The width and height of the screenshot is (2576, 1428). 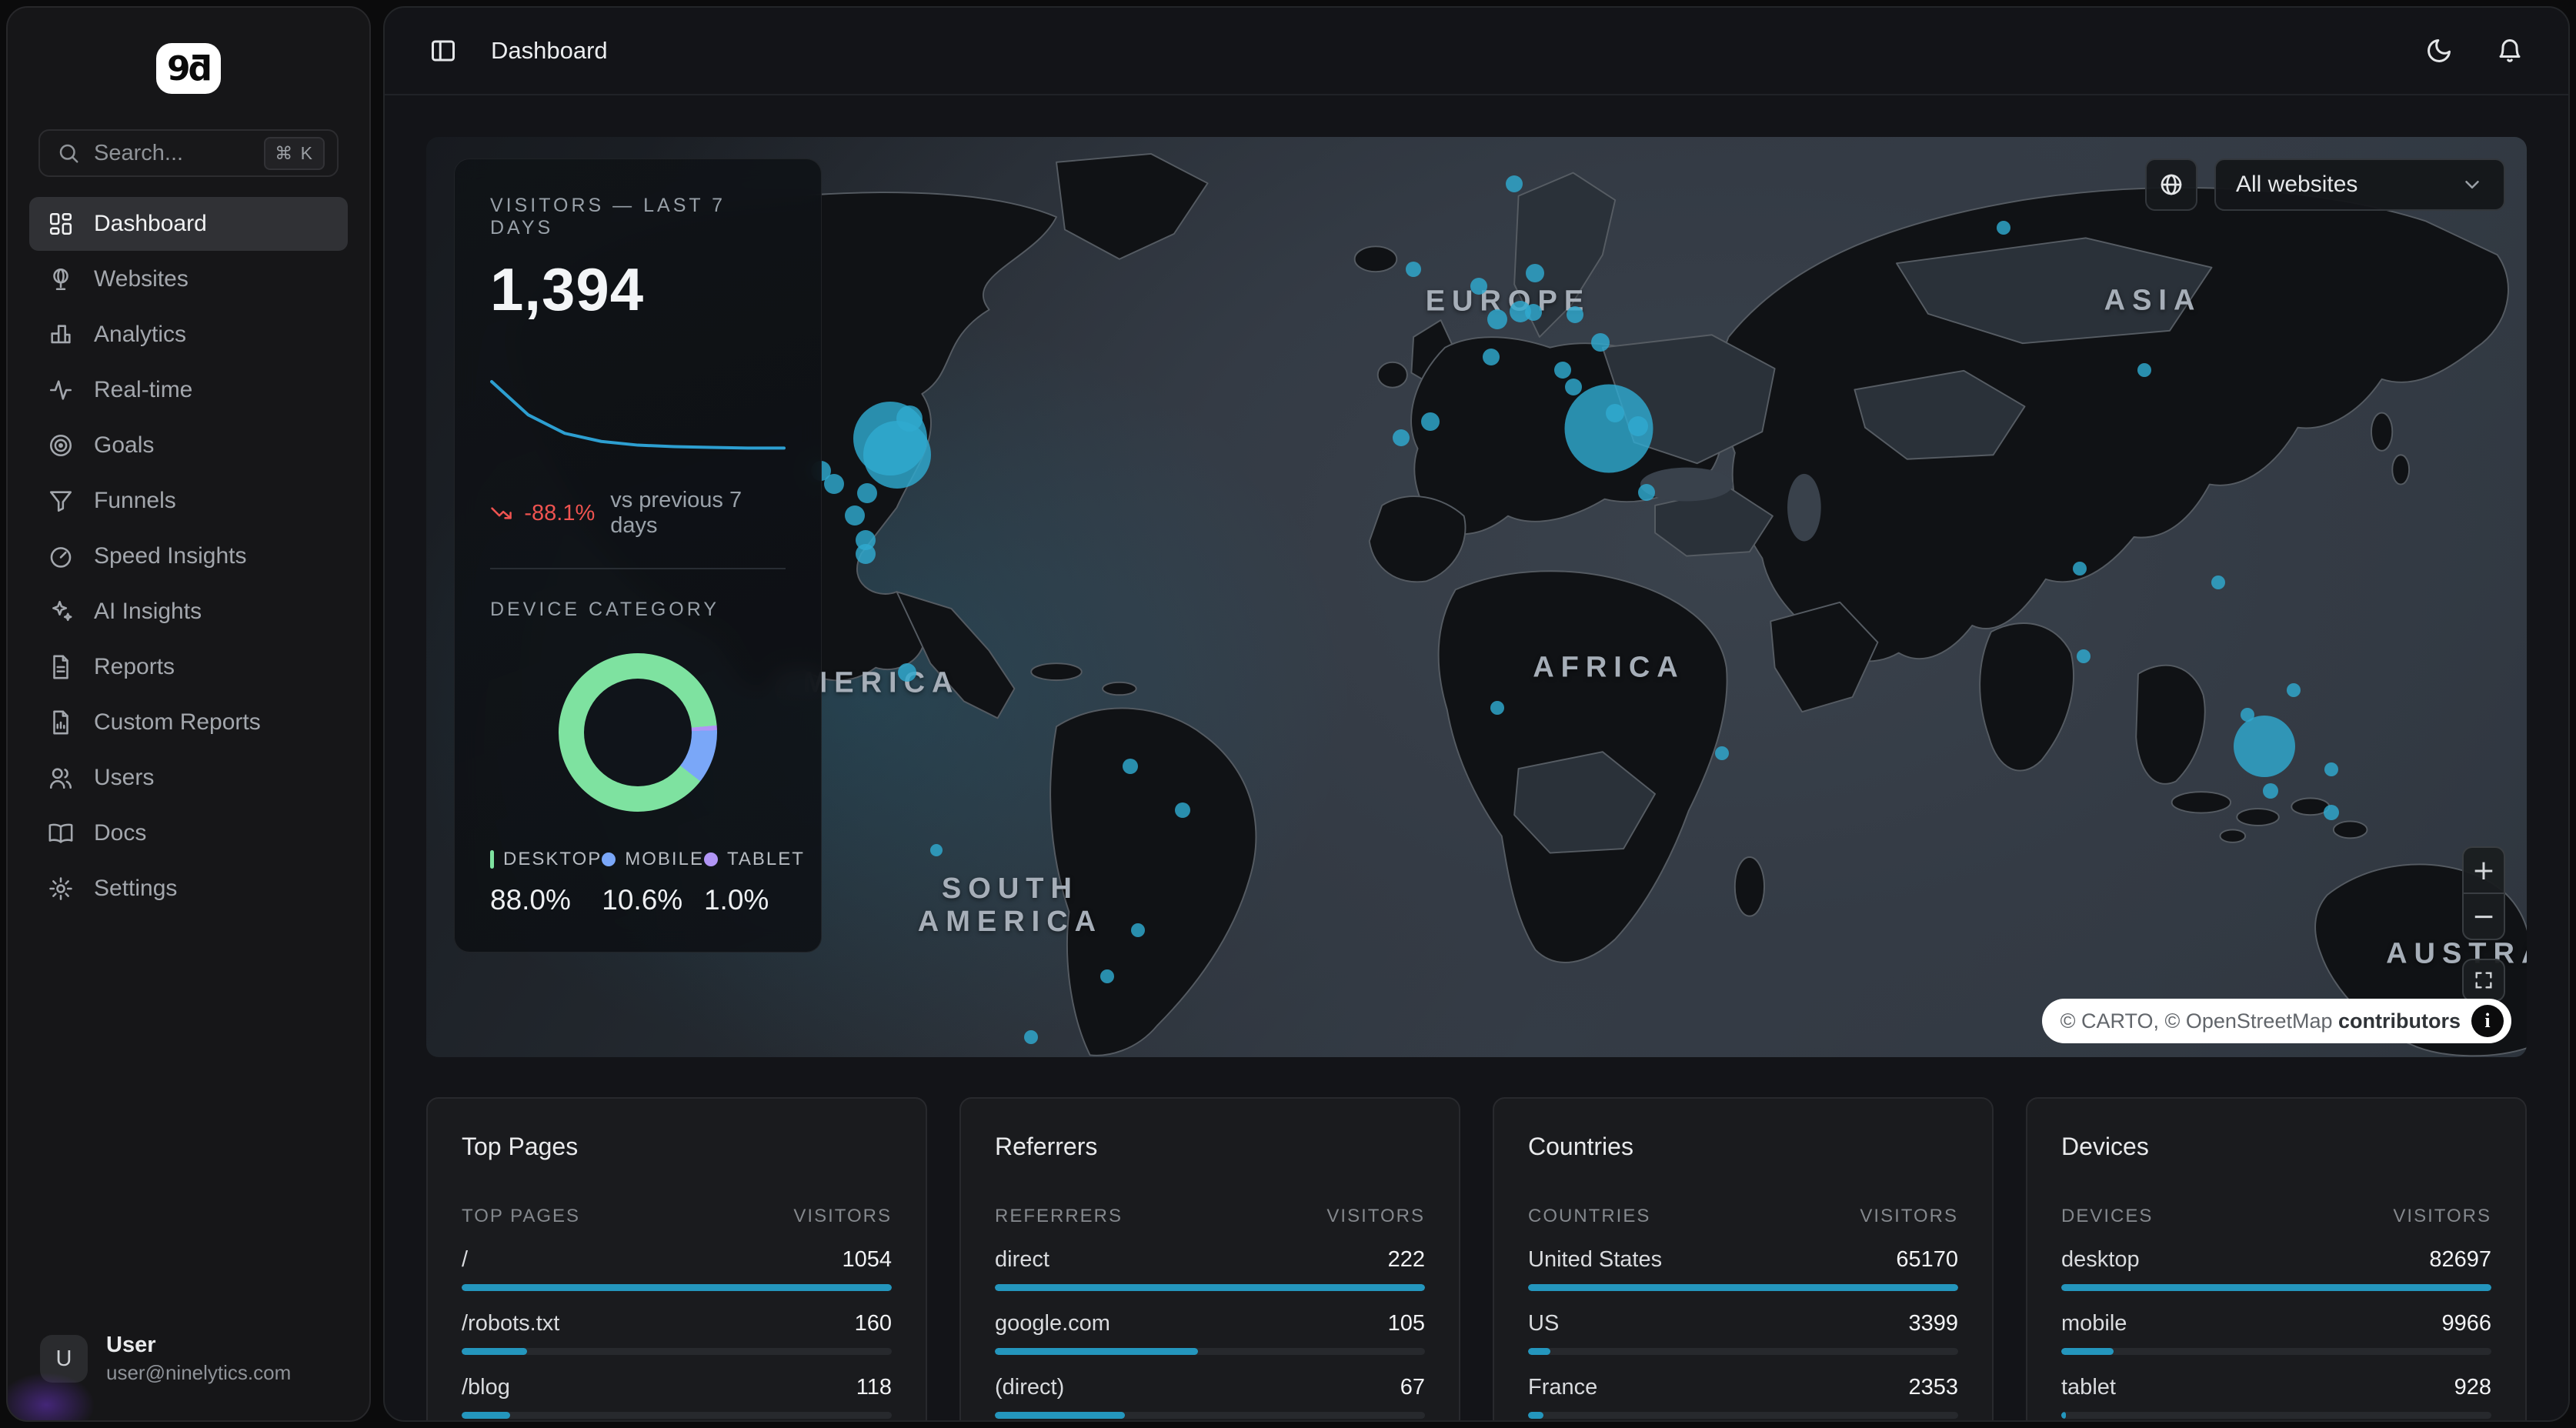 I want to click on attribution-text: © CARTO, © OpenStreetMap contributors, so click(x=2260, y=1021).